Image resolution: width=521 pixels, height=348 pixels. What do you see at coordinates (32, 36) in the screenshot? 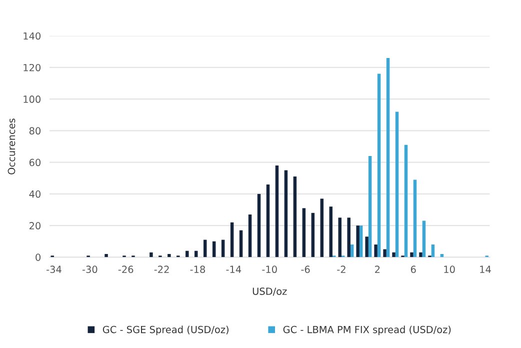
I see `y-tick-label: 140` at bounding box center [32, 36].